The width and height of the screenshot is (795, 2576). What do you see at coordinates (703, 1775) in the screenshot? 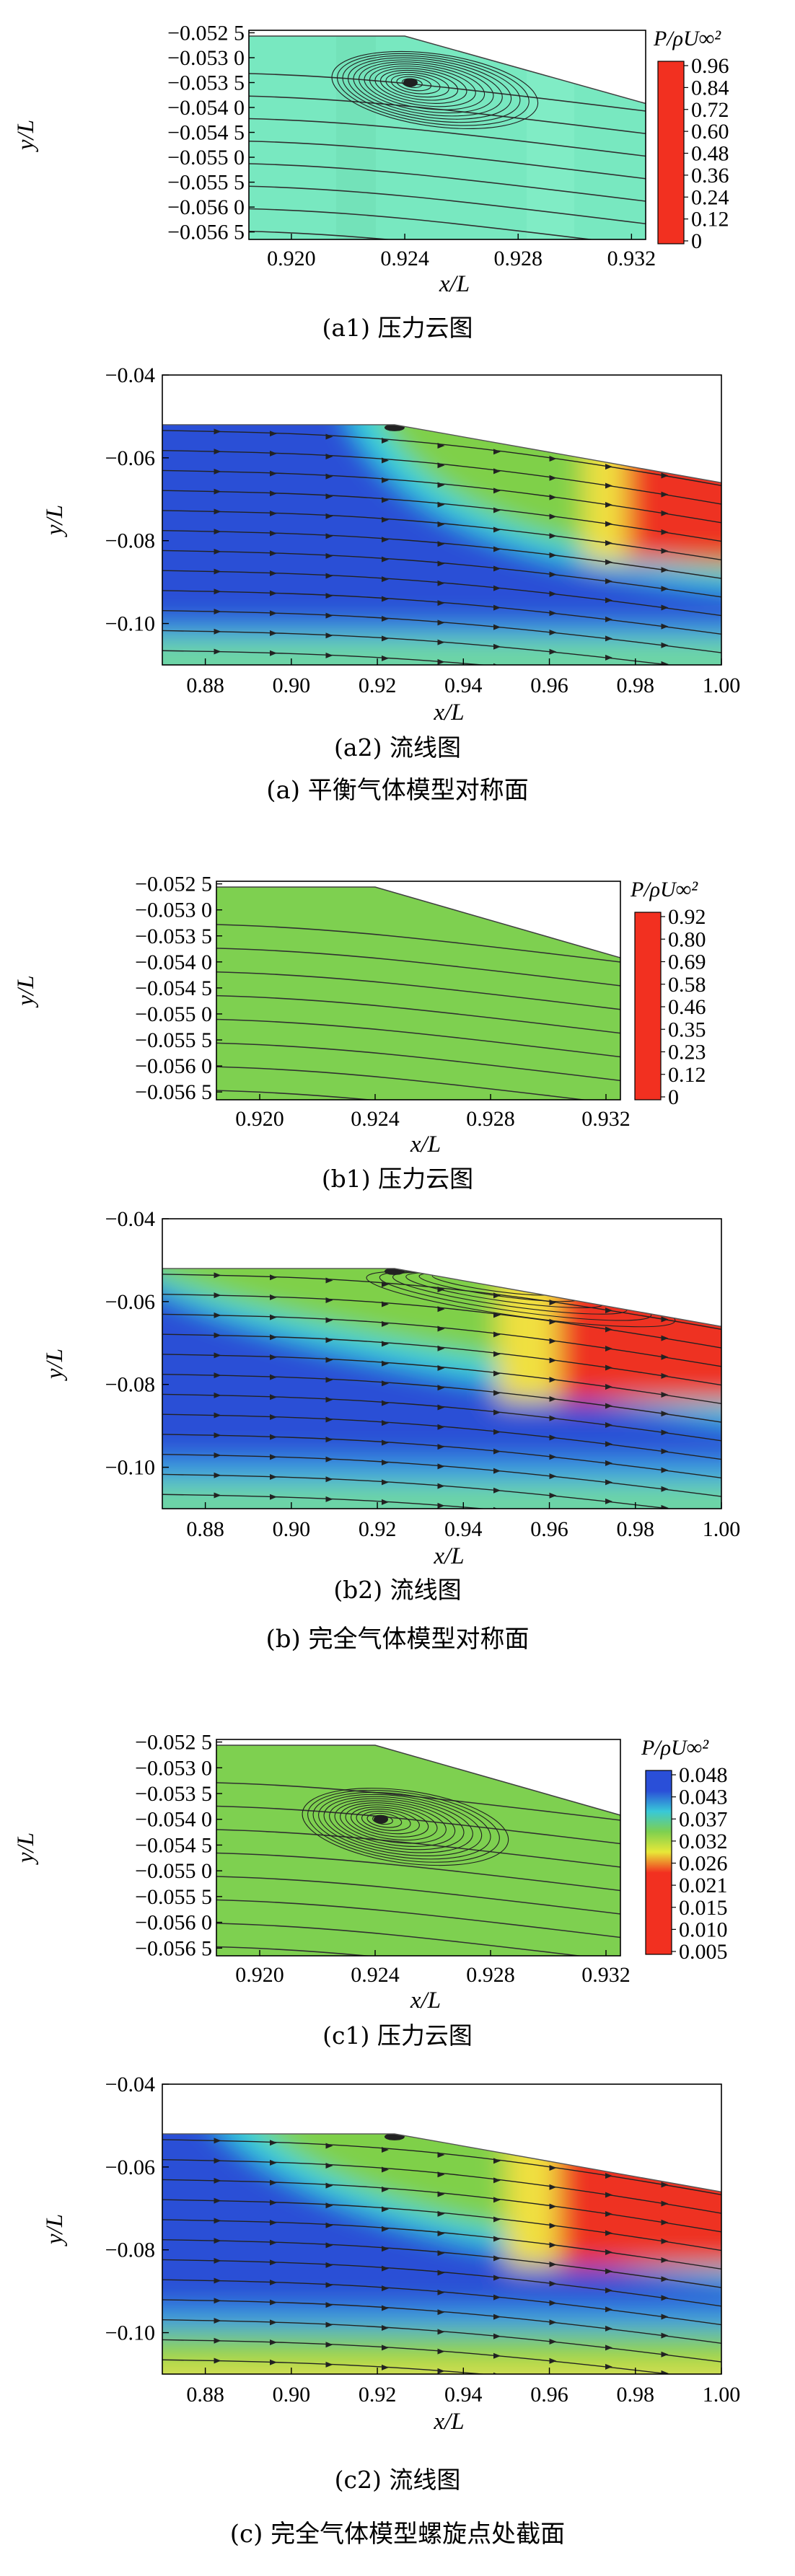
I see `colorbar-tick-label: 0.048` at bounding box center [703, 1775].